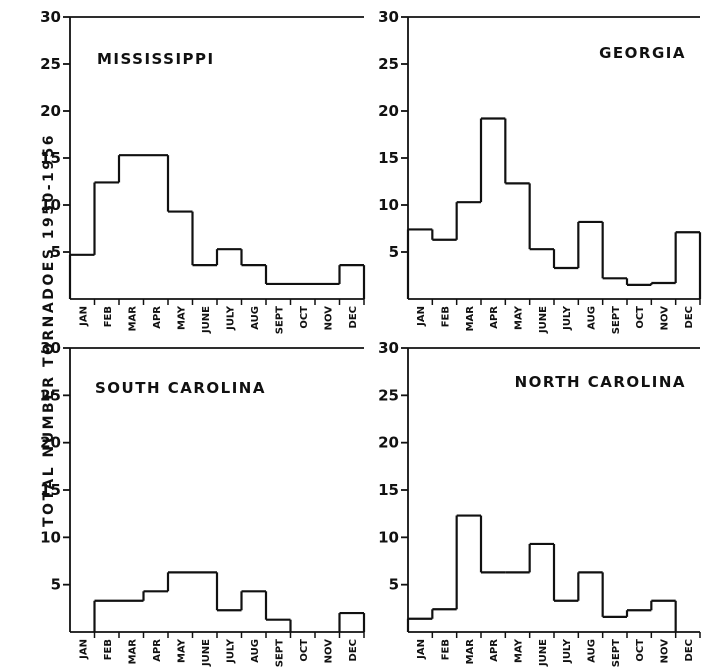 The width and height of the screenshot is (703, 670). What do you see at coordinates (642, 53) in the screenshot?
I see `panel-title: GEORGIA` at bounding box center [642, 53].